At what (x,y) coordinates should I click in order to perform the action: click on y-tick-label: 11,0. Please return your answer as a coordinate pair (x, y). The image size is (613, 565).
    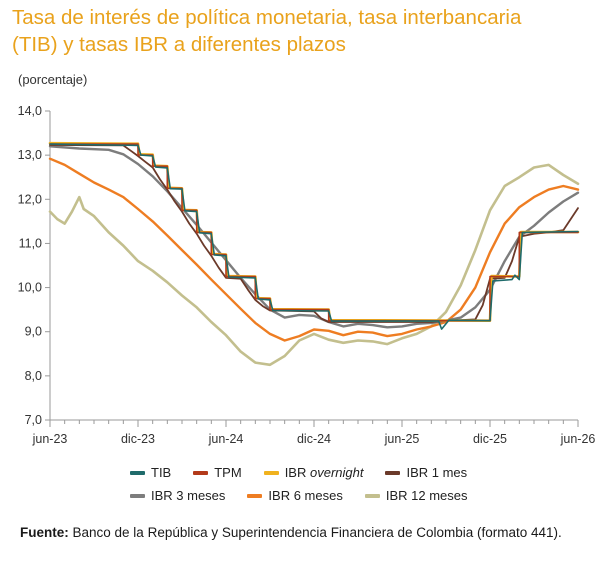
    Looking at the image, I should click on (30, 243).